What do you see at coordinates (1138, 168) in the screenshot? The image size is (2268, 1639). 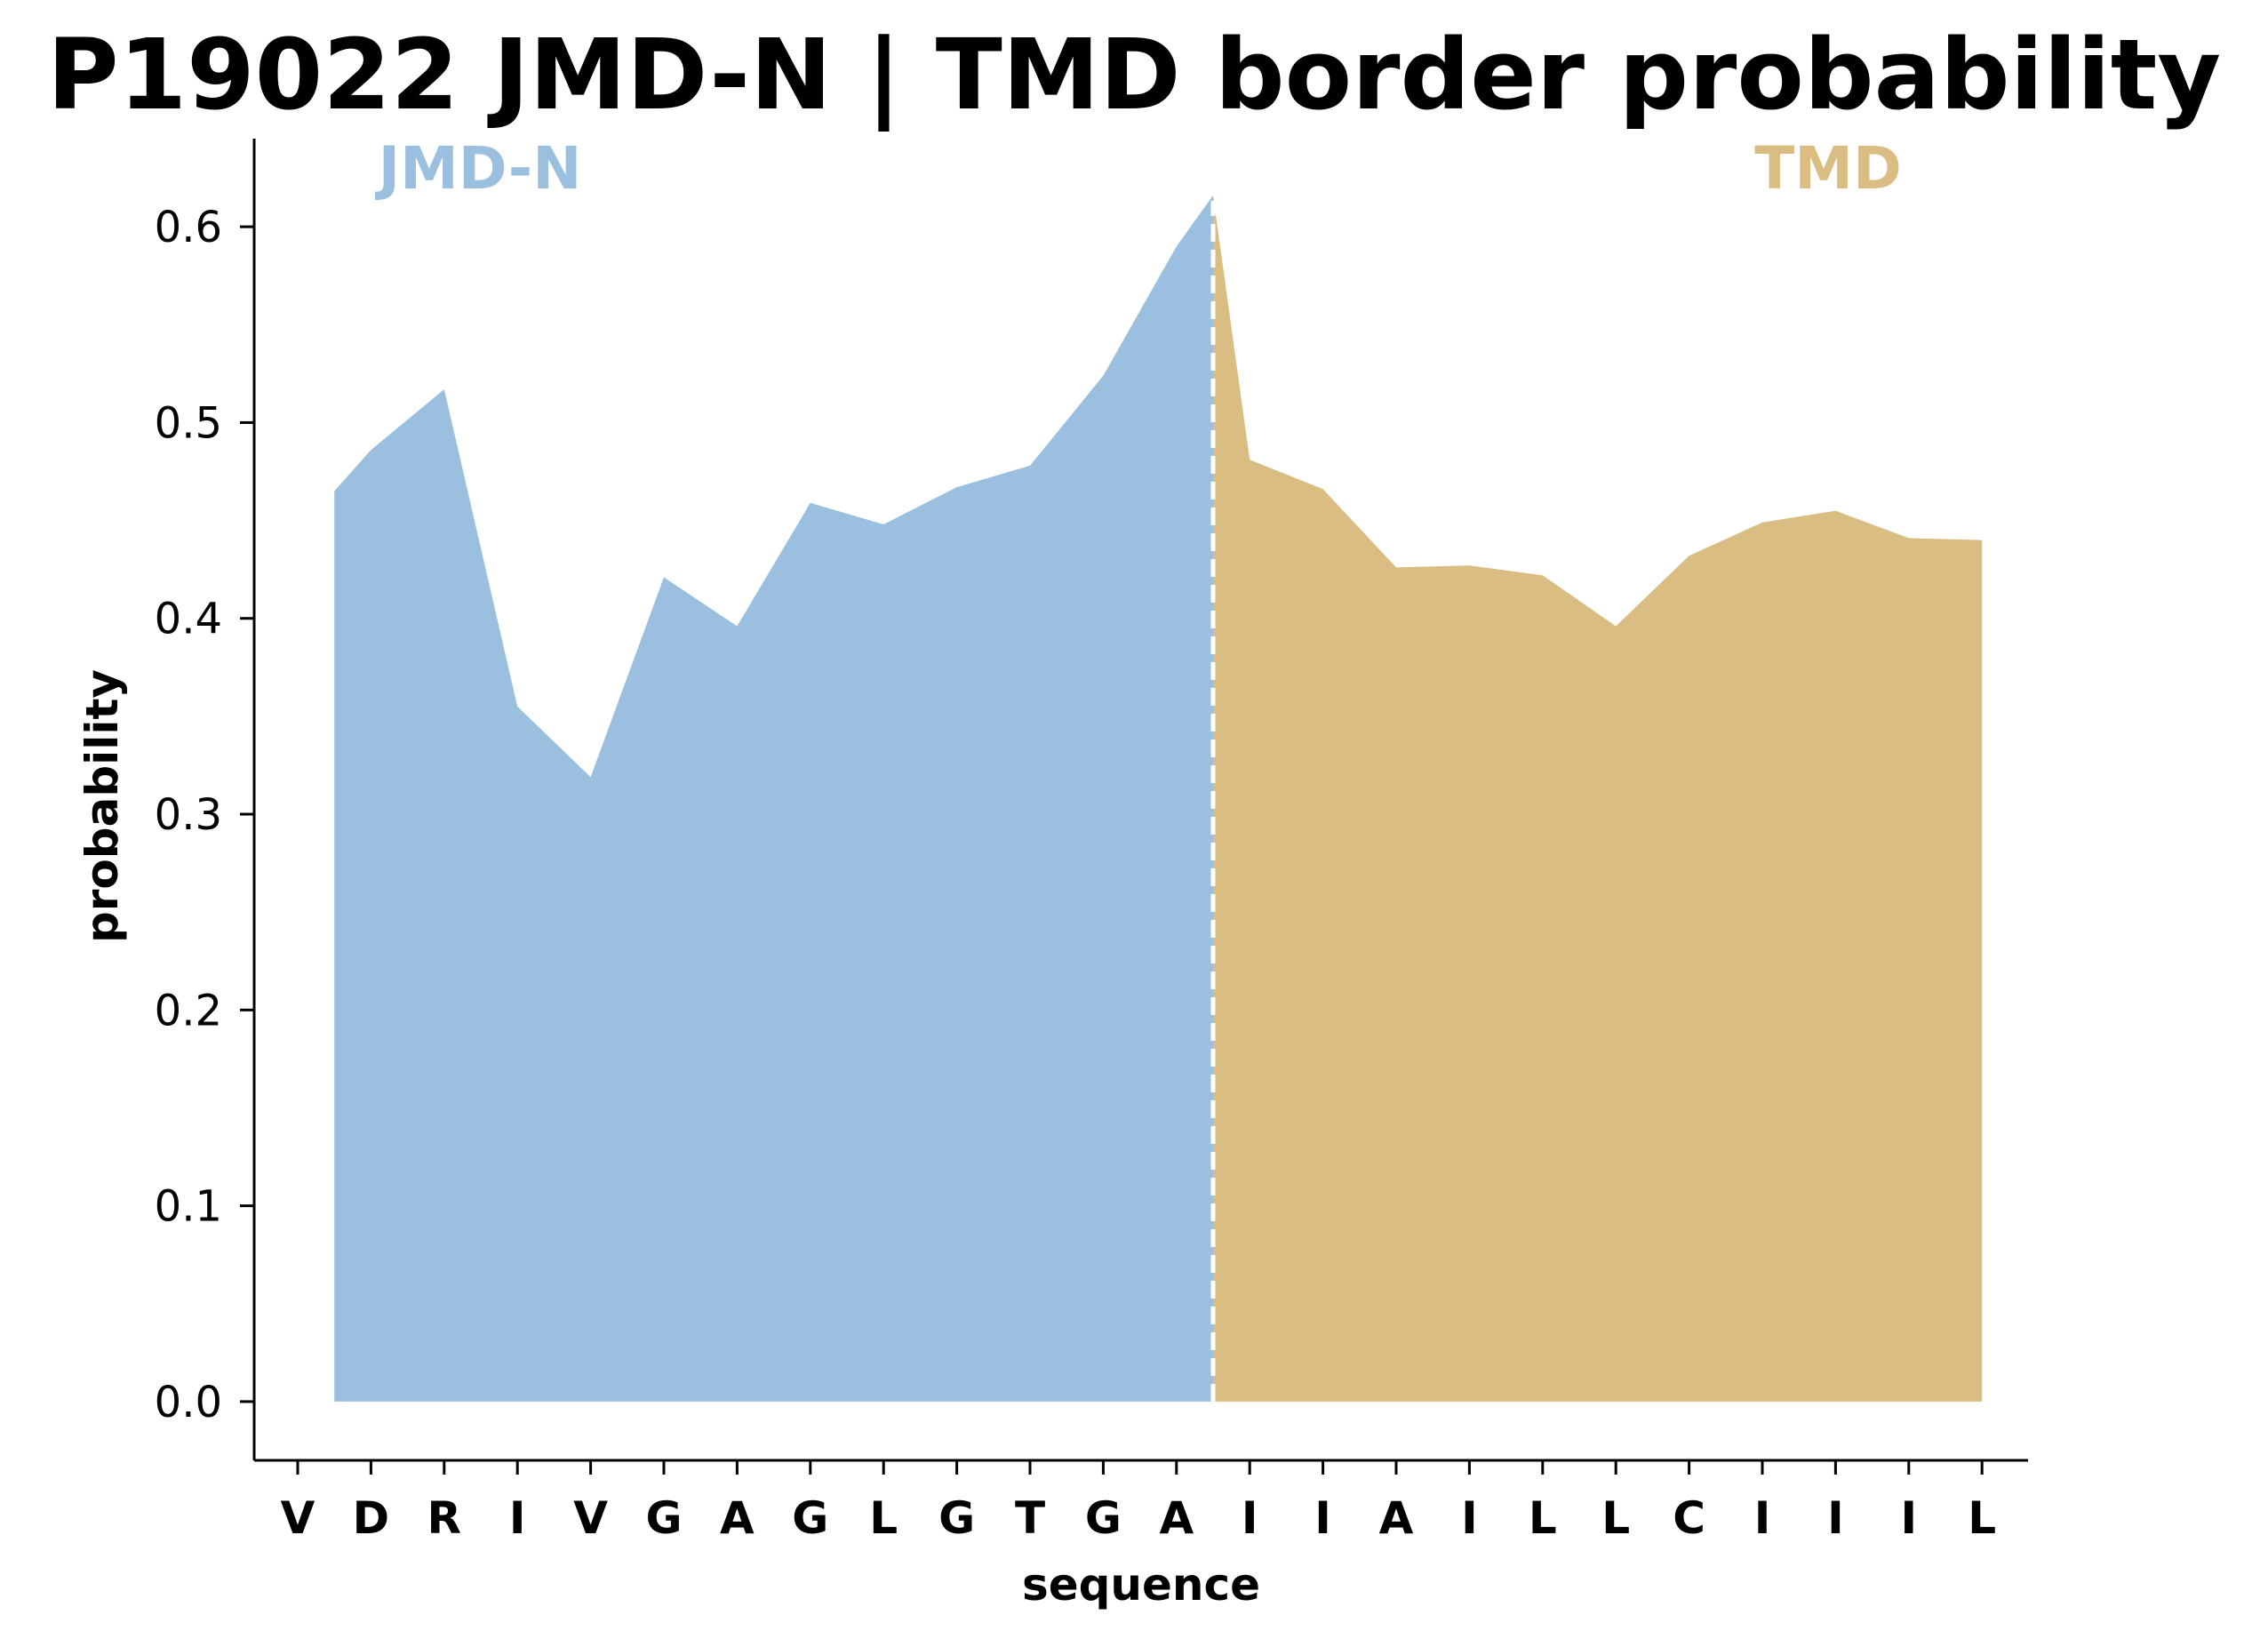 I see `region-label-layer: JMD-N TMD` at bounding box center [1138, 168].